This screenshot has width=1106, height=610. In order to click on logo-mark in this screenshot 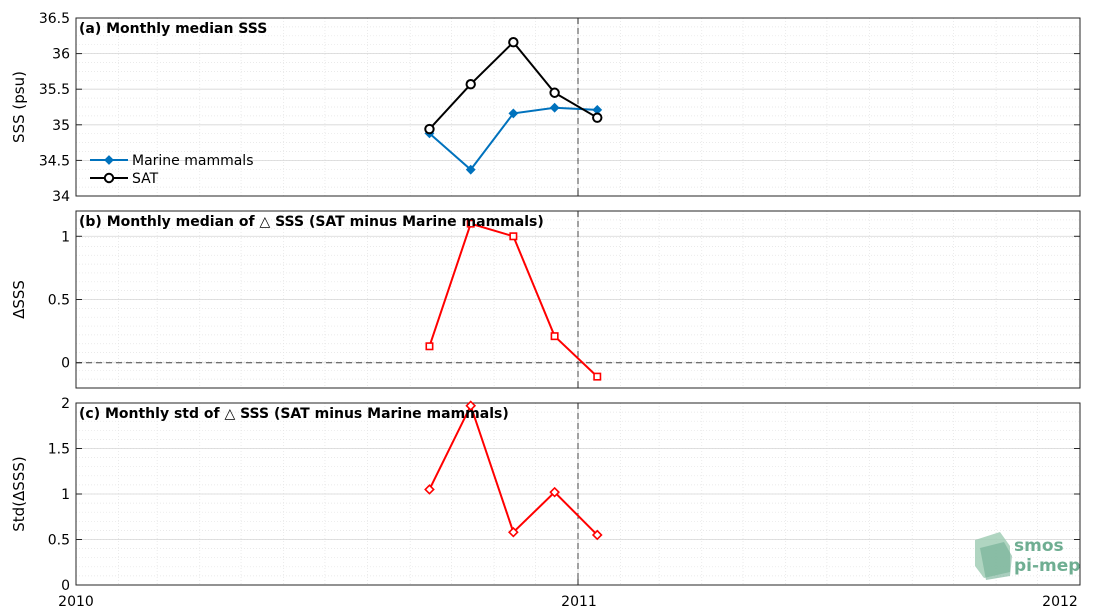, I will do `click(996, 561)`.